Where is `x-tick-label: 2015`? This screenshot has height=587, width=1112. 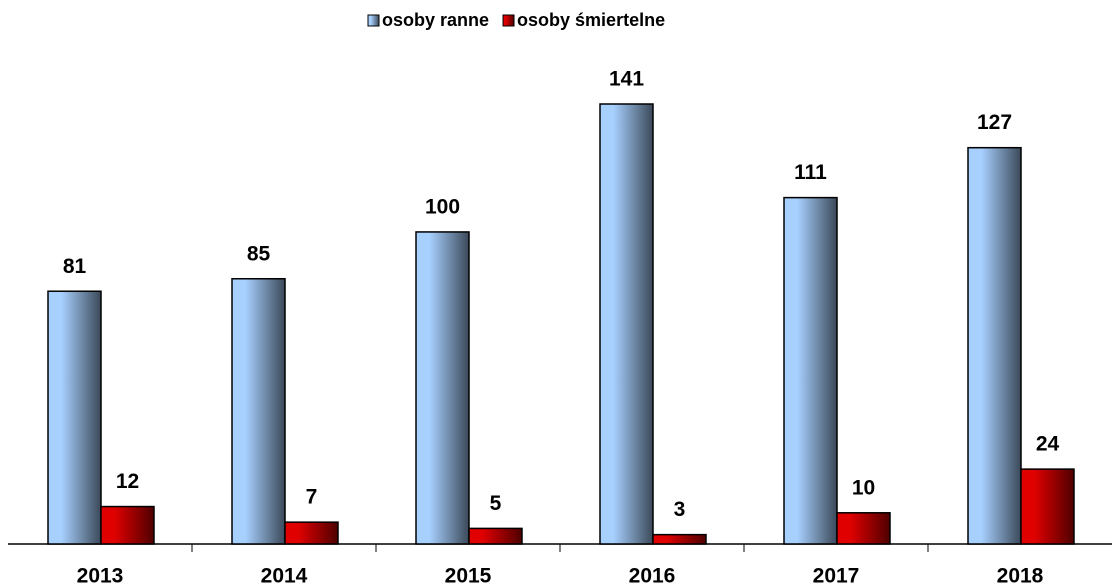
x-tick-label: 2015 is located at coordinates (468, 576).